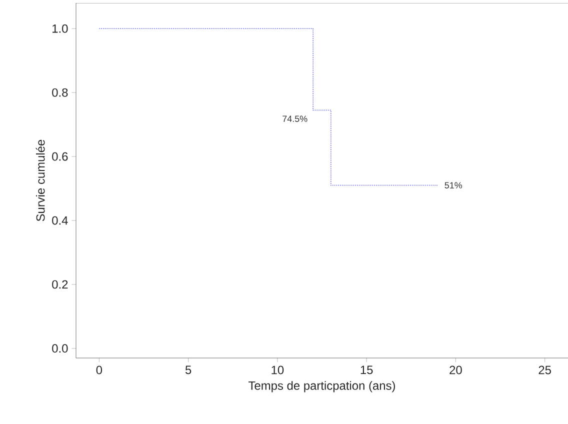 This screenshot has height=424, width=568. Describe the element at coordinates (456, 370) in the screenshot. I see `x-tick-label: 20` at that location.